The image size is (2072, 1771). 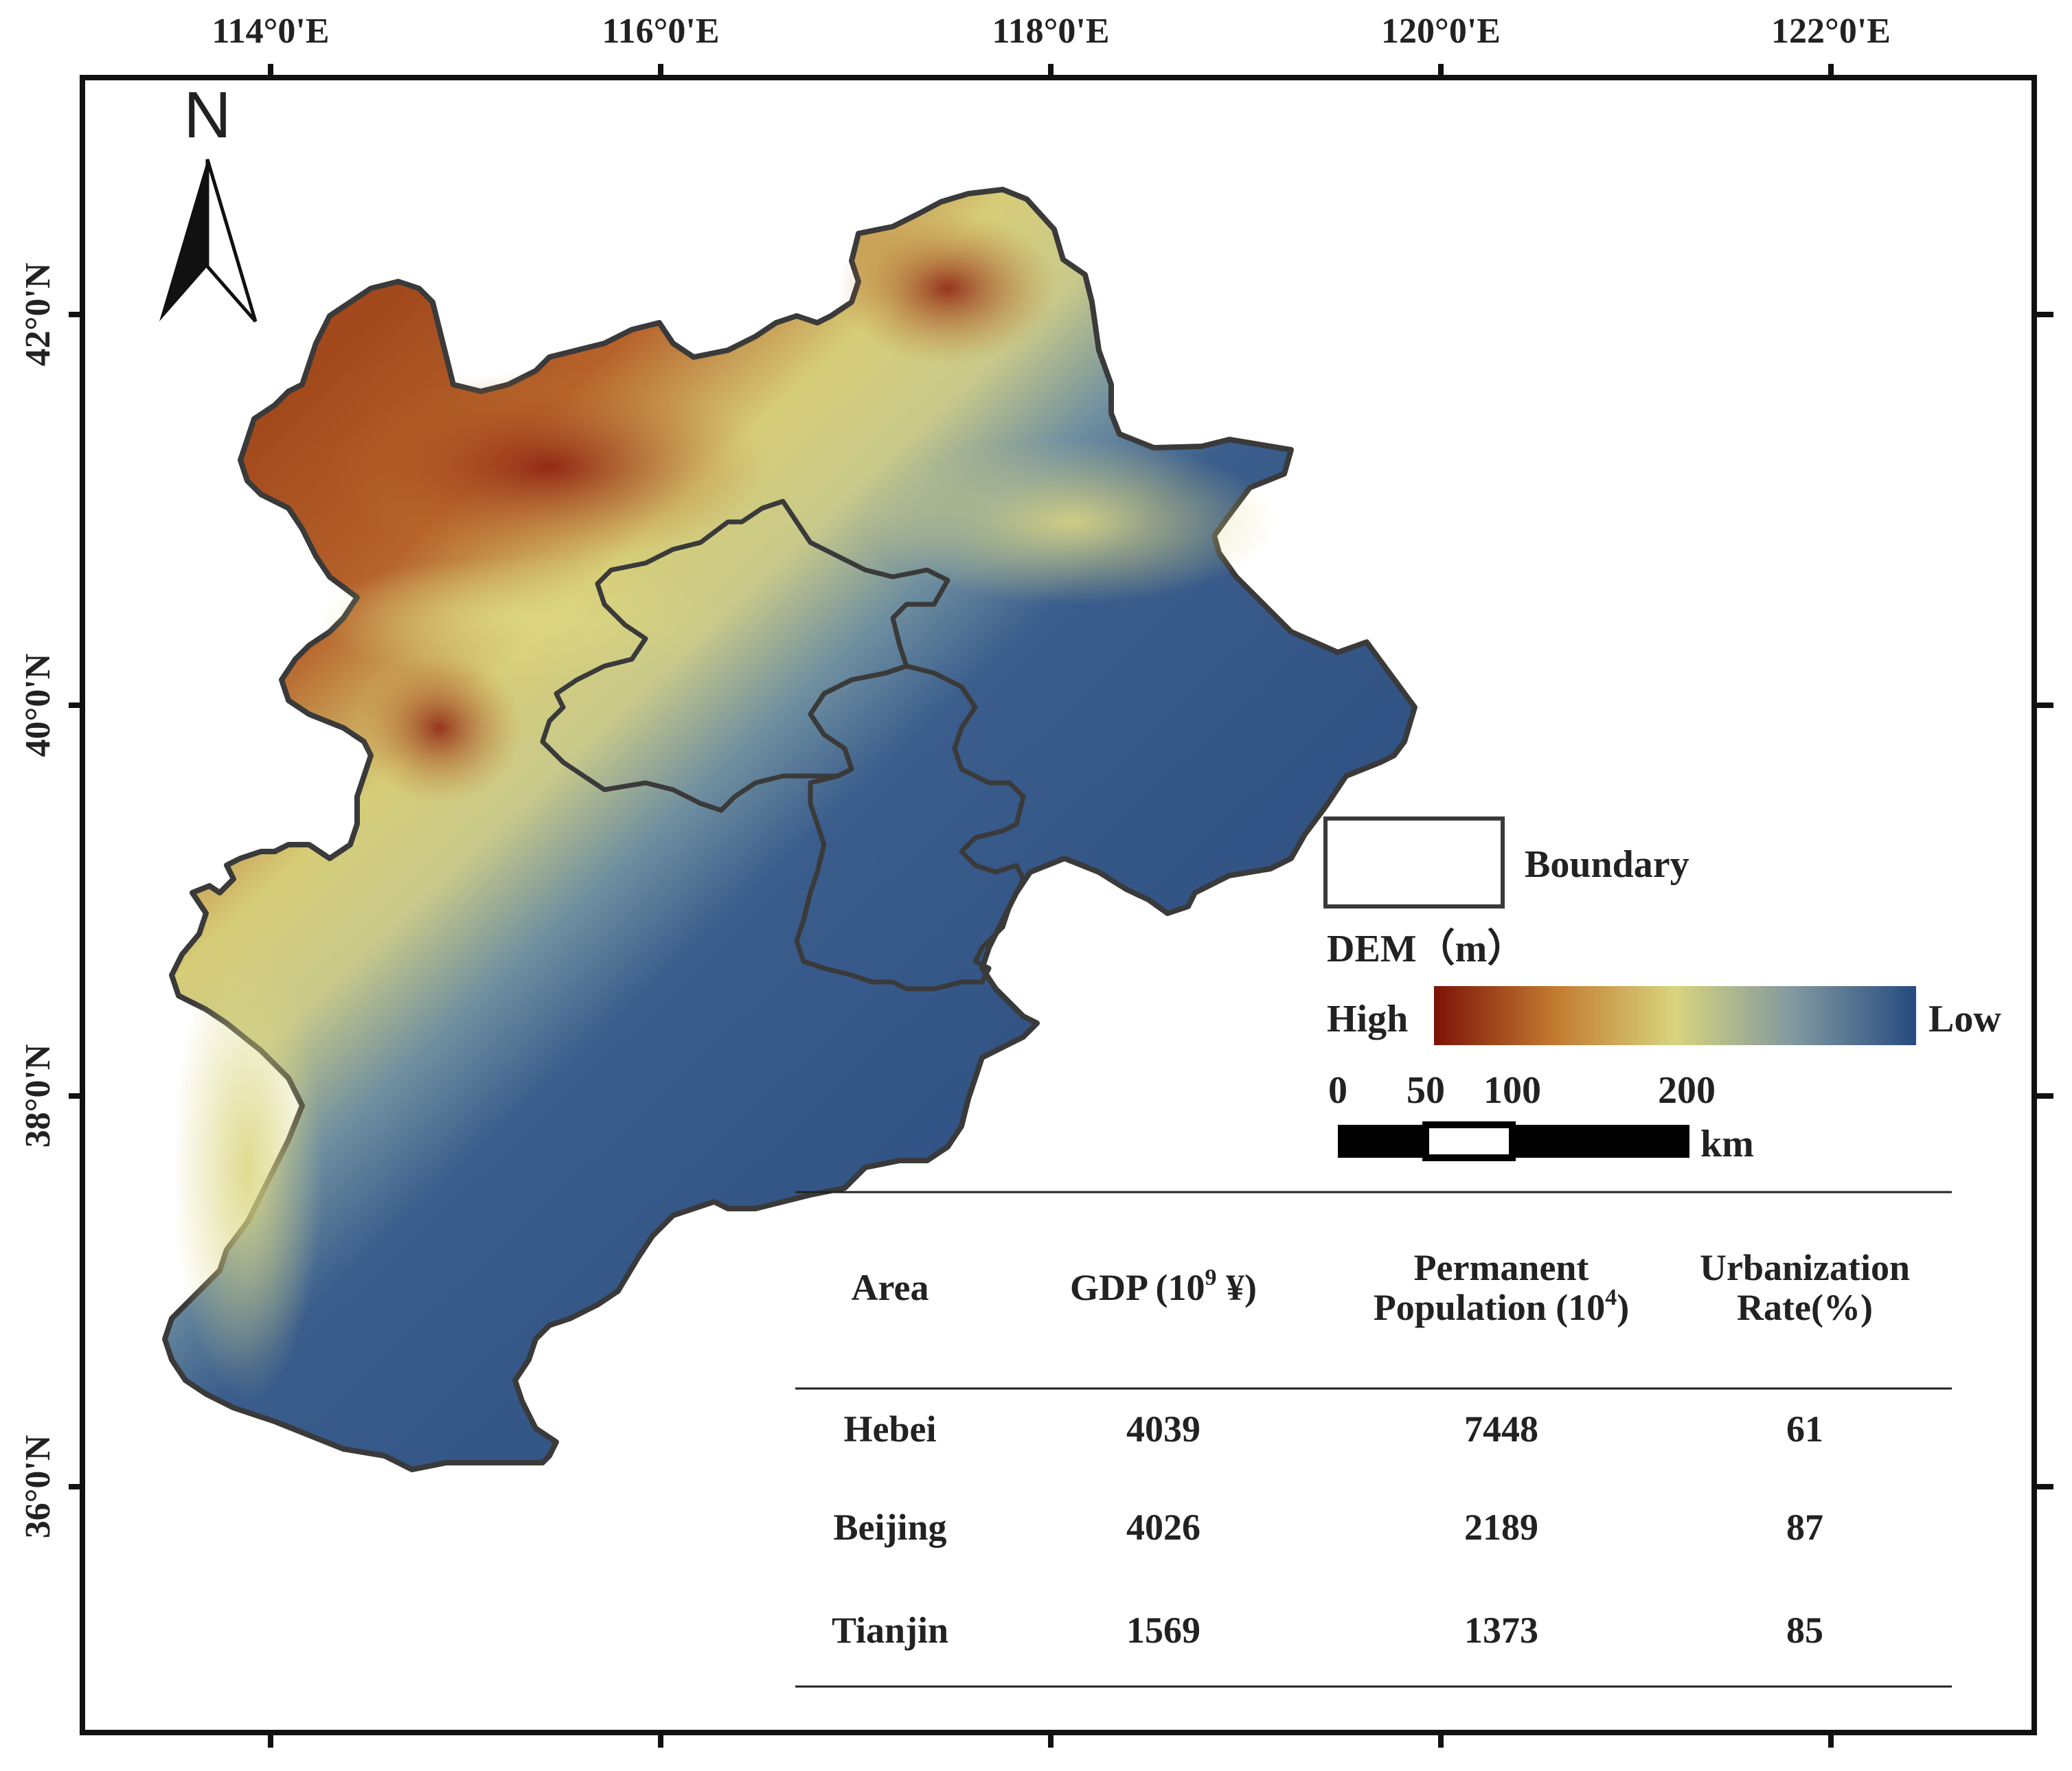 I want to click on longitude-labels: 114°0'E 116°0'E 118°0'E 120°0'E 122°0'E, so click(x=1051, y=31).